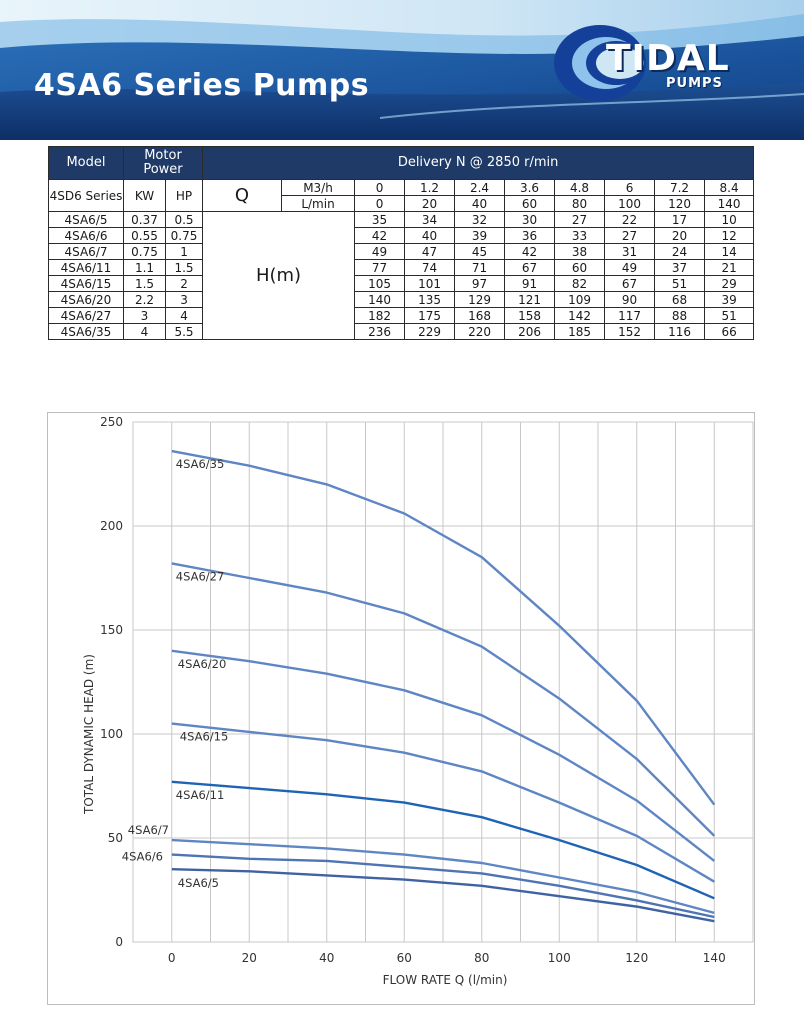 Image resolution: width=804 pixels, height=1024 pixels. I want to click on delivery-header: Delivery N @ 2850 r/min, so click(478, 163).